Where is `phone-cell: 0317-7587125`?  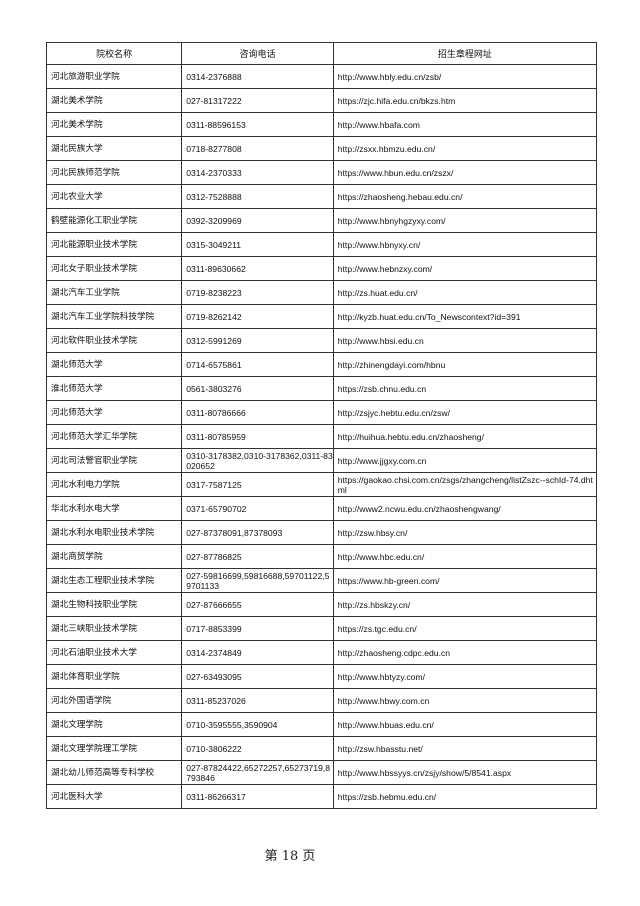
phone-cell: 0317-7587125 is located at coordinates (257, 484).